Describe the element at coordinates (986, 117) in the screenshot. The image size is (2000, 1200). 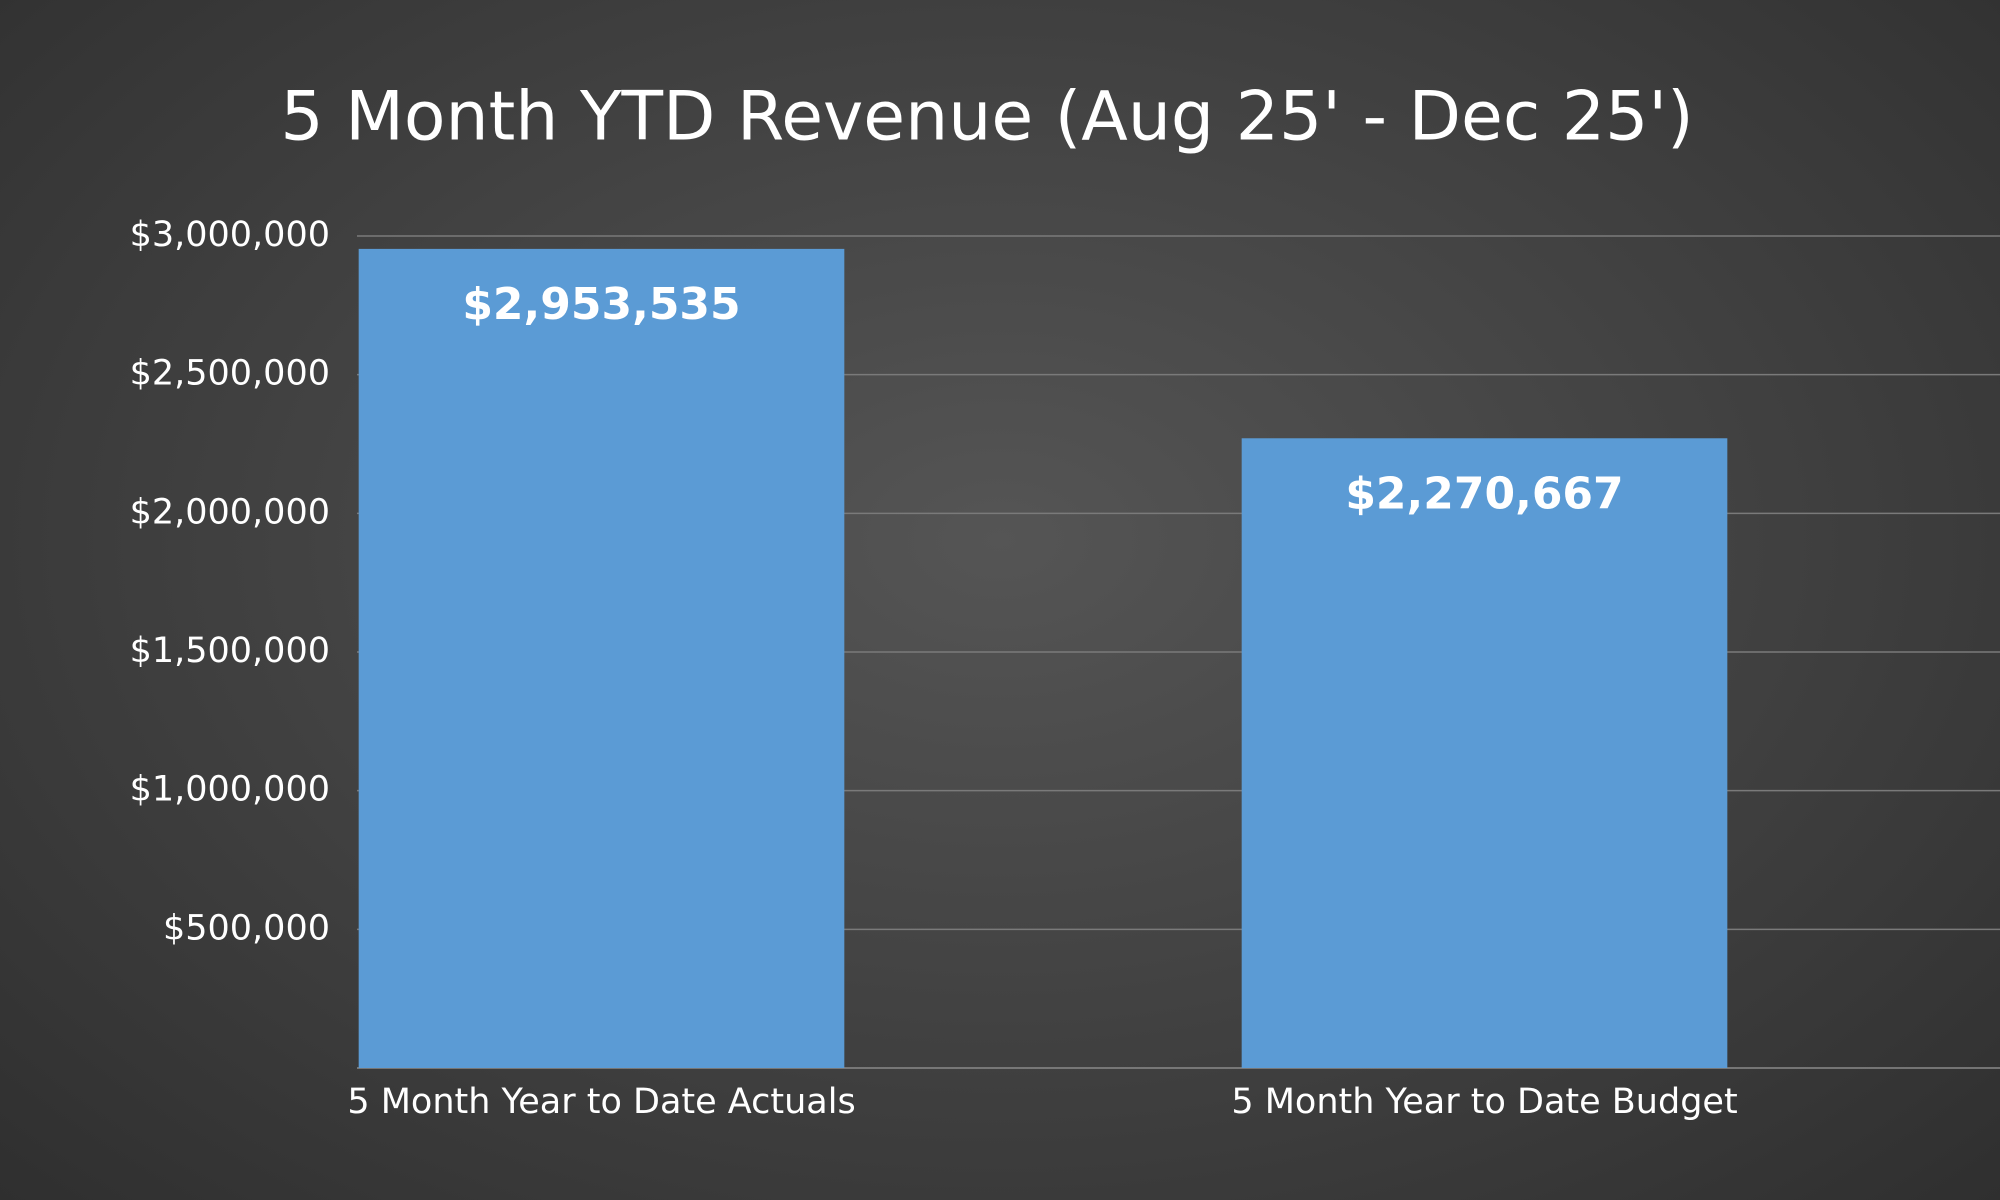
I see `chart-title: 5 Month YTD Revenue (Aug 25' - Dec 25')` at that location.